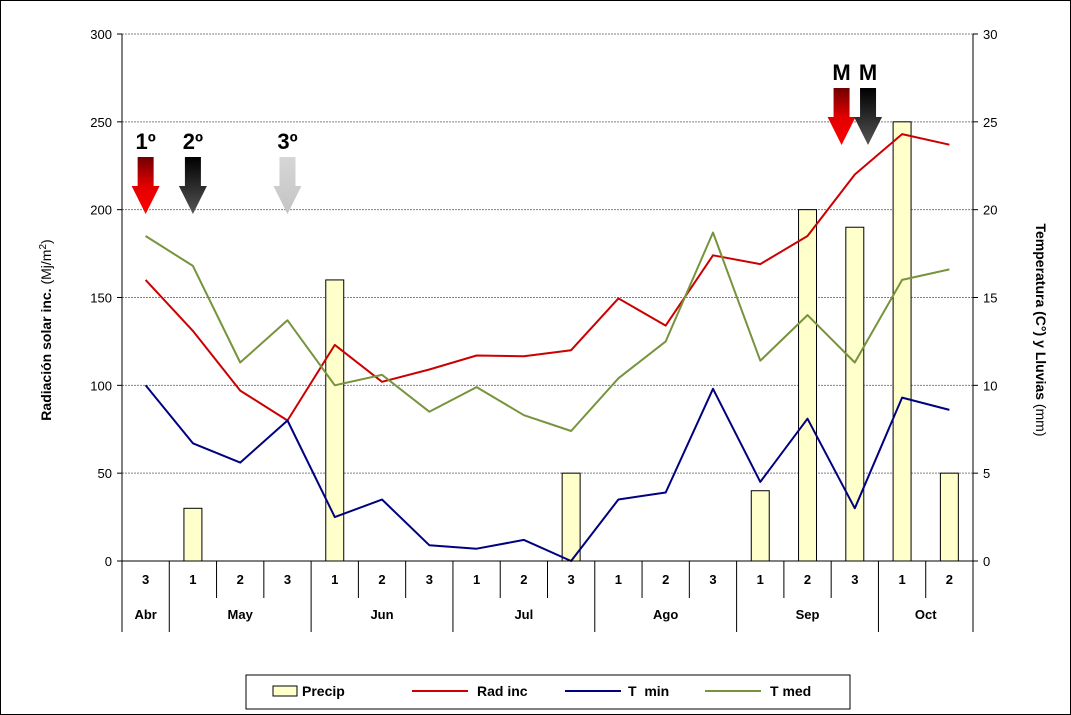  I want to click on y-right-tick-label: 25, so click(990, 122).